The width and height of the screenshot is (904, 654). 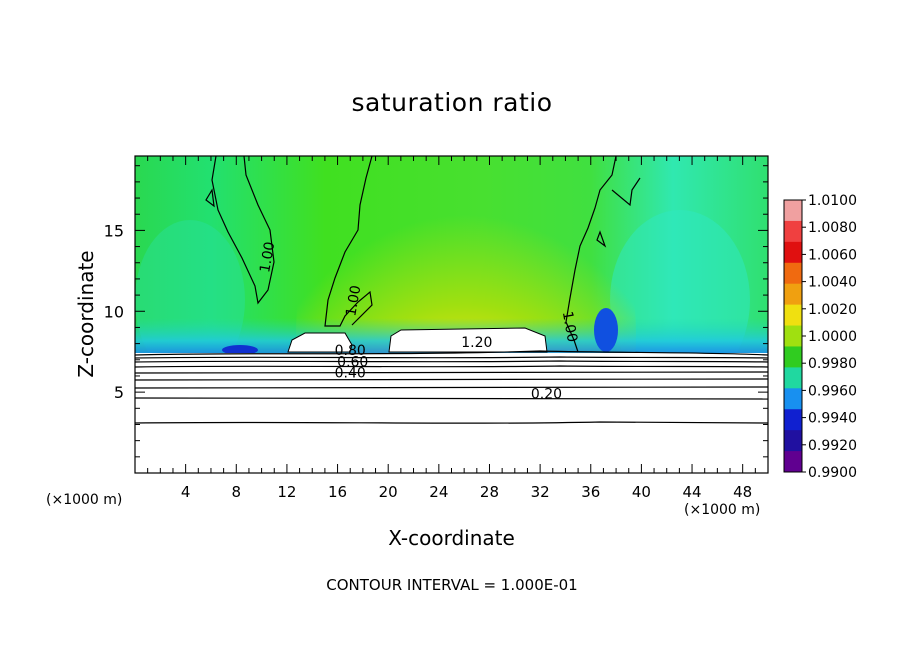 I want to click on colorbar-label: 0.9940, so click(x=832, y=419).